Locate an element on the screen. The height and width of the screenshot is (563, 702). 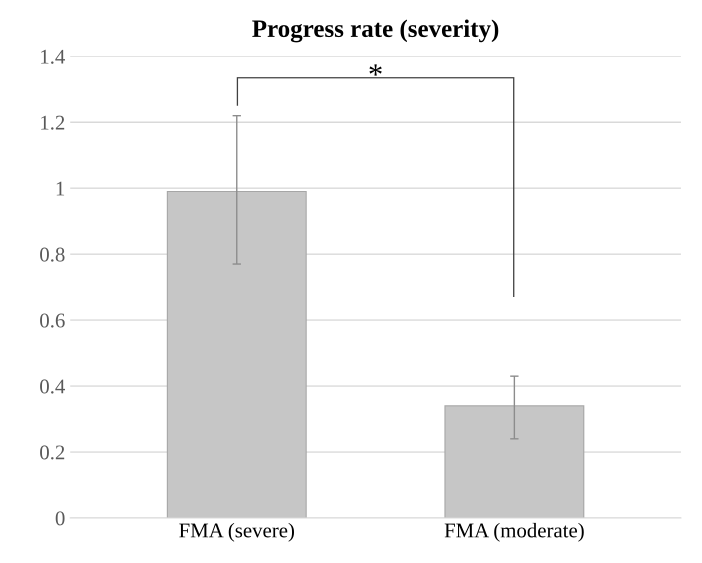
y-tick-label: 1 is located at coordinates (60, 189).